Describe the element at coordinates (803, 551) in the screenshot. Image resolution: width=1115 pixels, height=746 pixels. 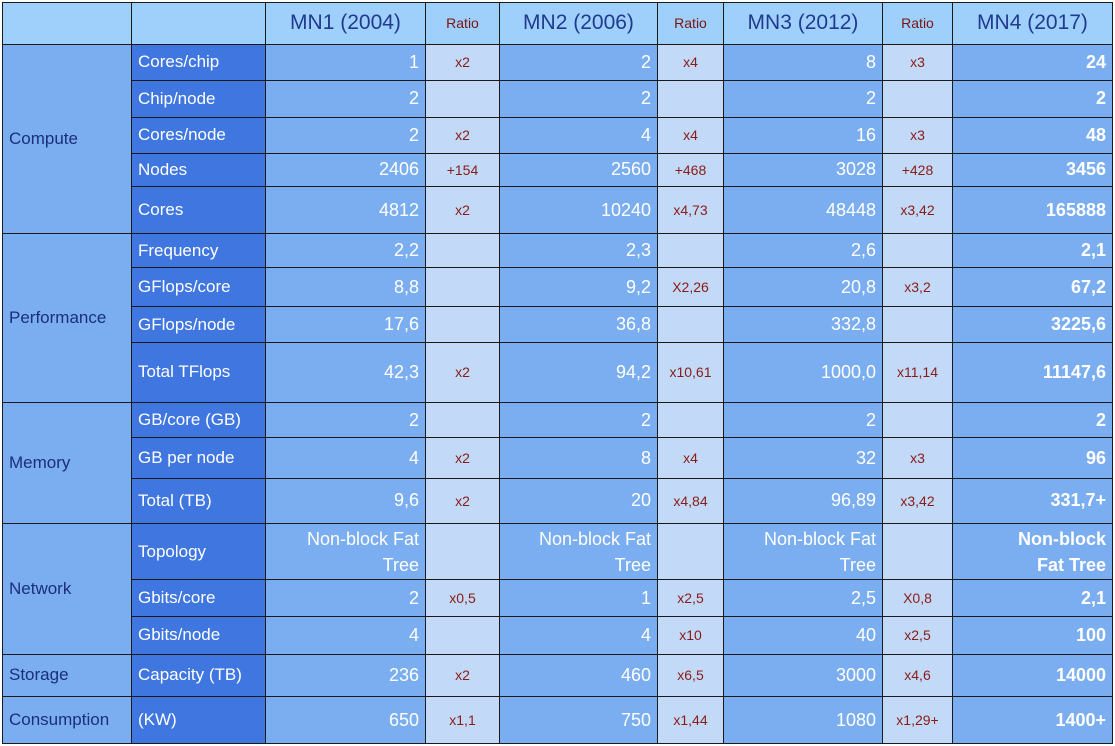
I see `mn3-topology-value: Non-block Fat Tree` at that location.